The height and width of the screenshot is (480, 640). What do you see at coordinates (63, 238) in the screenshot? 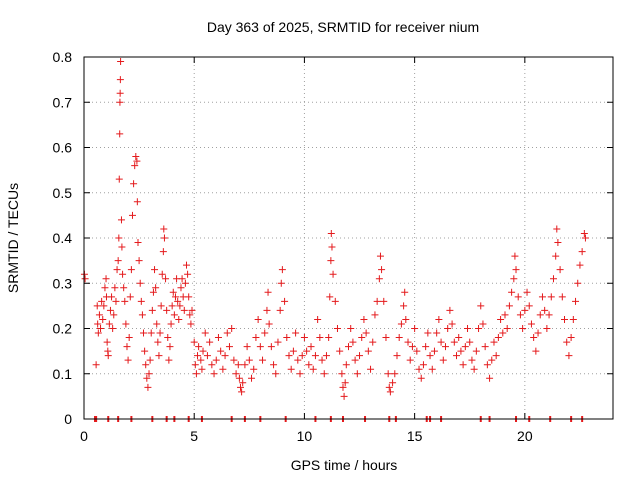
I see `y-tick-labels: 0 0.1 0.2 0.3 0.4 0.5 0.6 0.7 0.8` at bounding box center [63, 238].